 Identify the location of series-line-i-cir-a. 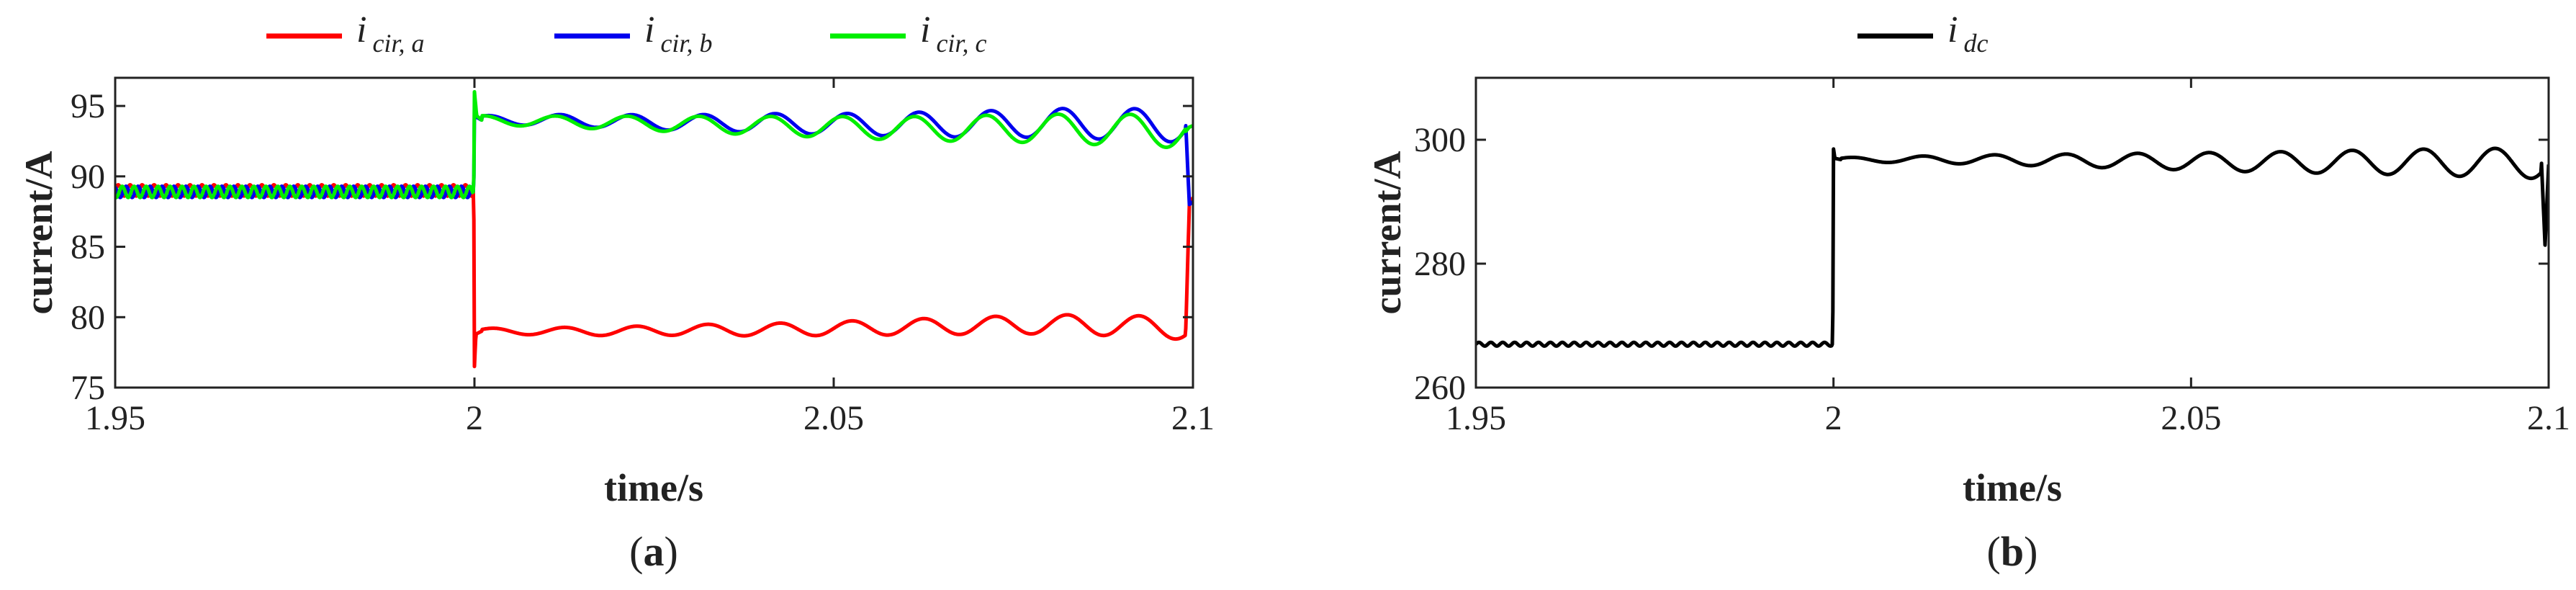
(654, 276).